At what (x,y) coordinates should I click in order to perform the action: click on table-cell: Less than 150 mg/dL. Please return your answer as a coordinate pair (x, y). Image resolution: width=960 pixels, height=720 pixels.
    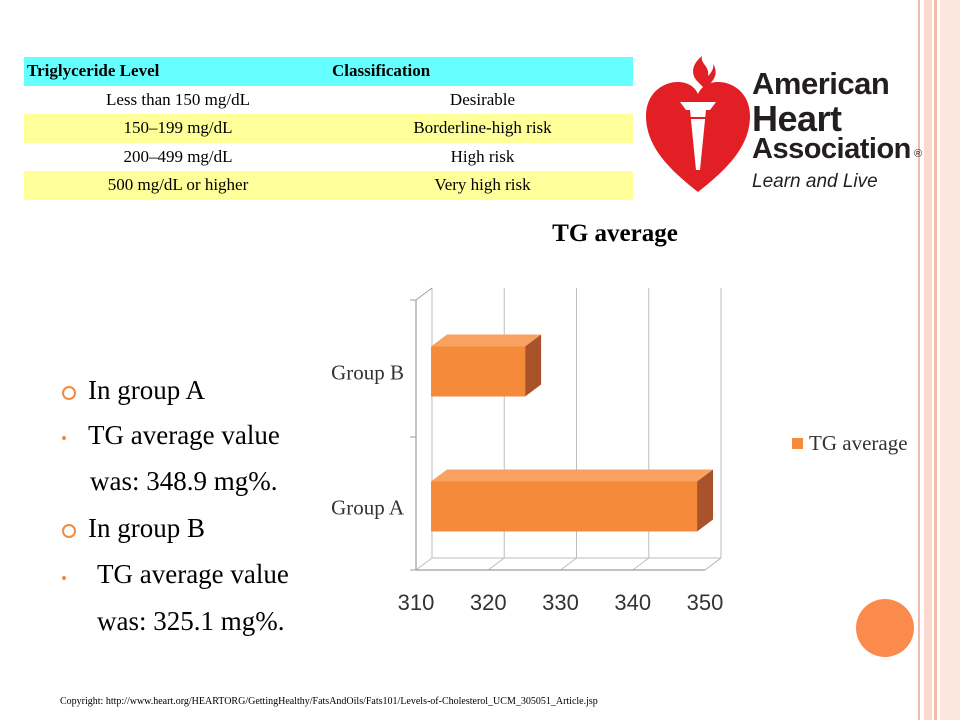
    Looking at the image, I should click on (178, 99).